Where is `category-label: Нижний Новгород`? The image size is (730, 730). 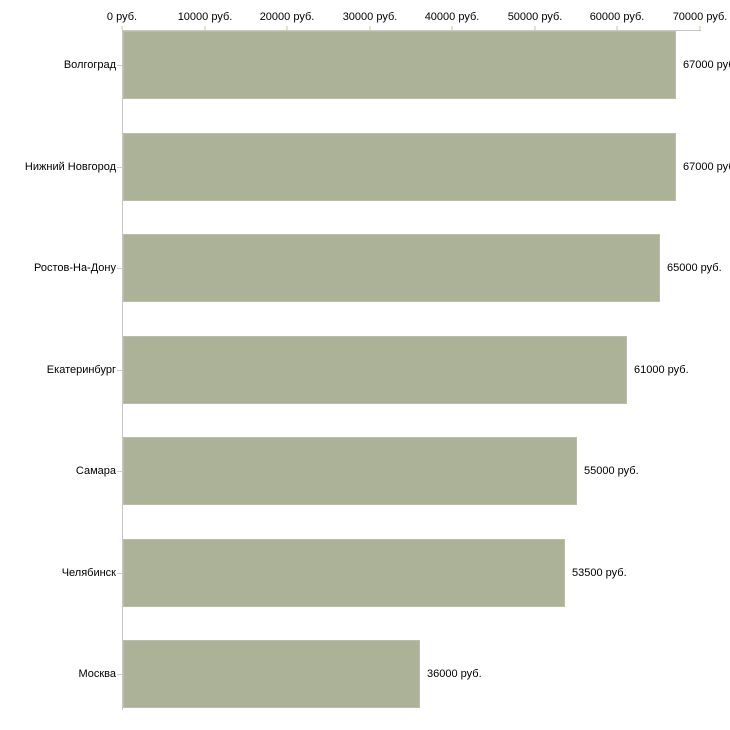
category-label: Нижний Новгород is located at coordinates (70, 167).